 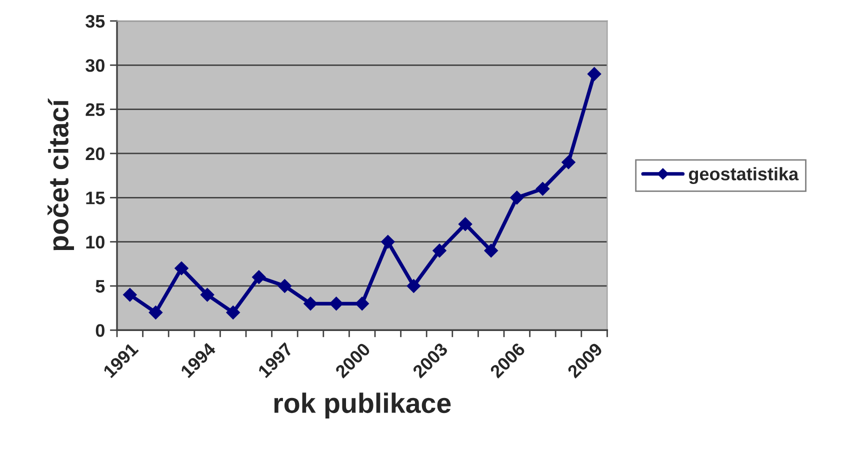 What do you see at coordinates (362, 405) in the screenshot?
I see `x-axis-title: rok publikace` at bounding box center [362, 405].